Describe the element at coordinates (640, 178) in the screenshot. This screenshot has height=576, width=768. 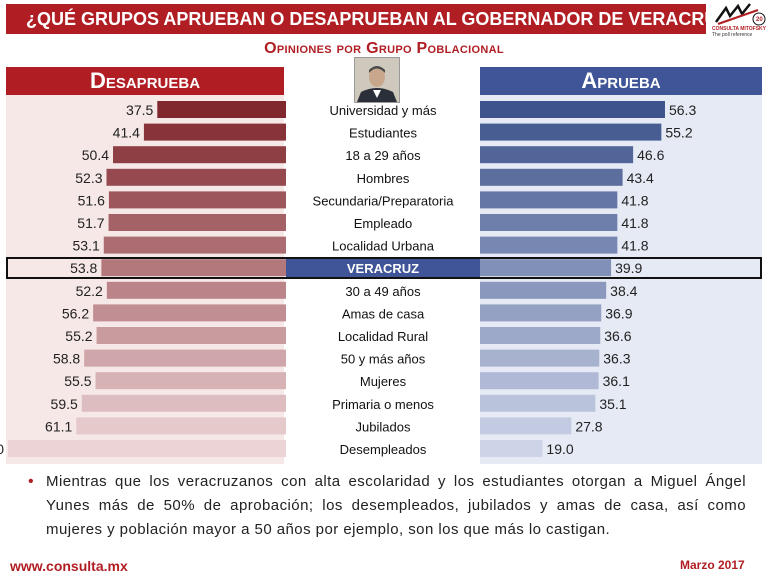
I see `value-label-aprueba: 43.4` at that location.